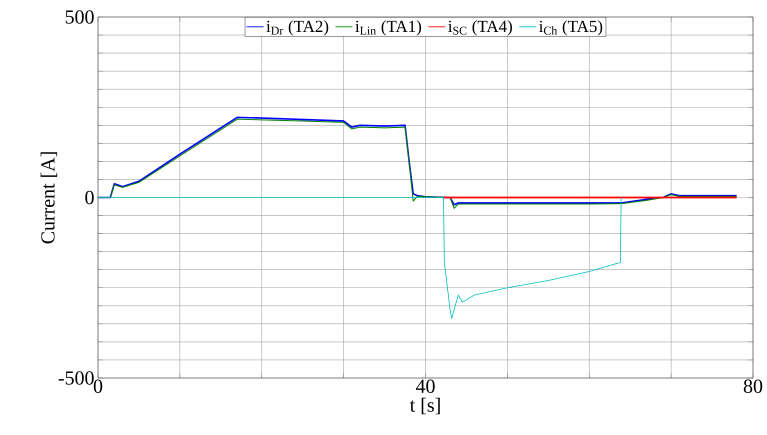 The width and height of the screenshot is (767, 435). I want to click on x-tick-label: 40, so click(425, 386).